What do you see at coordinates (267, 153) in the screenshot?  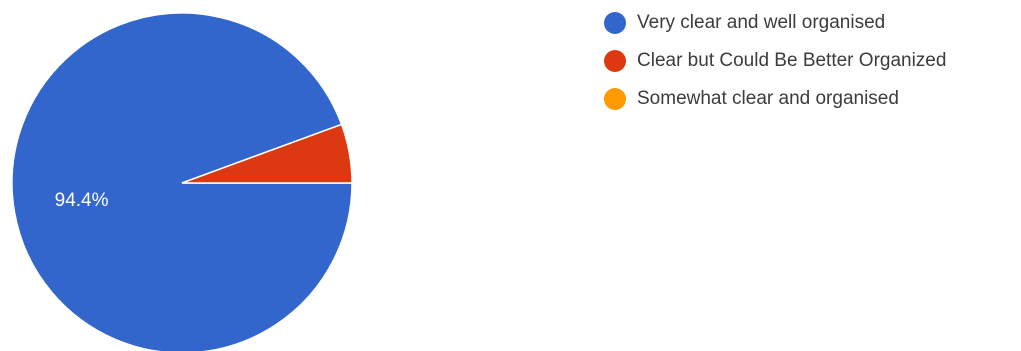 I see `pie-slice-clear-but-better-organized` at bounding box center [267, 153].